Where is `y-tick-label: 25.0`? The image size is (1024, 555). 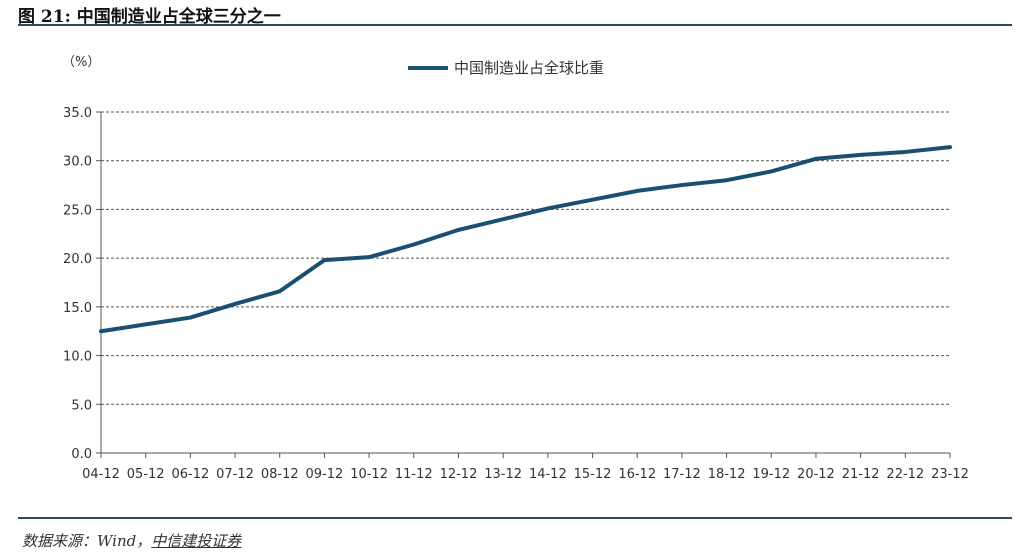
y-tick-label: 25.0 is located at coordinates (77, 210).